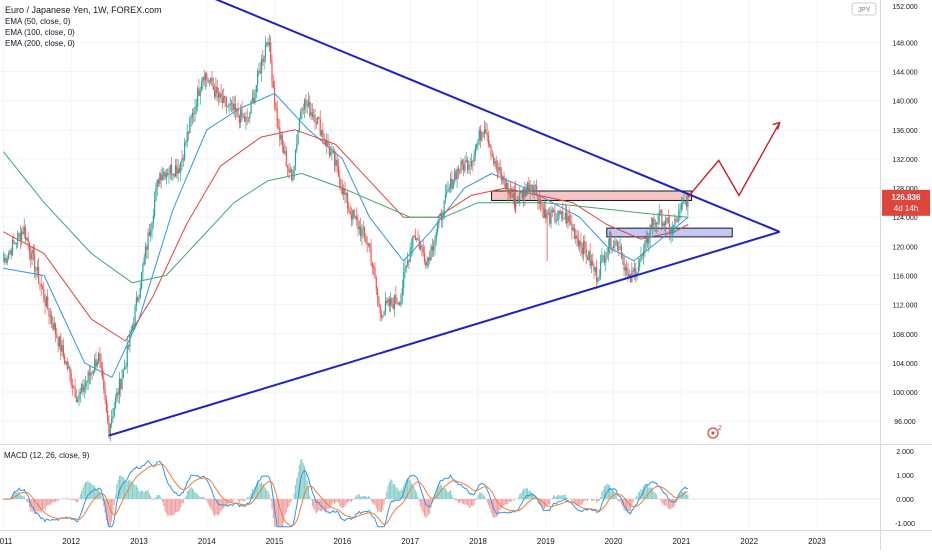 This screenshot has height=555, width=932. What do you see at coordinates (817, 541) in the screenshot?
I see `time-tick-label: 2023` at bounding box center [817, 541].